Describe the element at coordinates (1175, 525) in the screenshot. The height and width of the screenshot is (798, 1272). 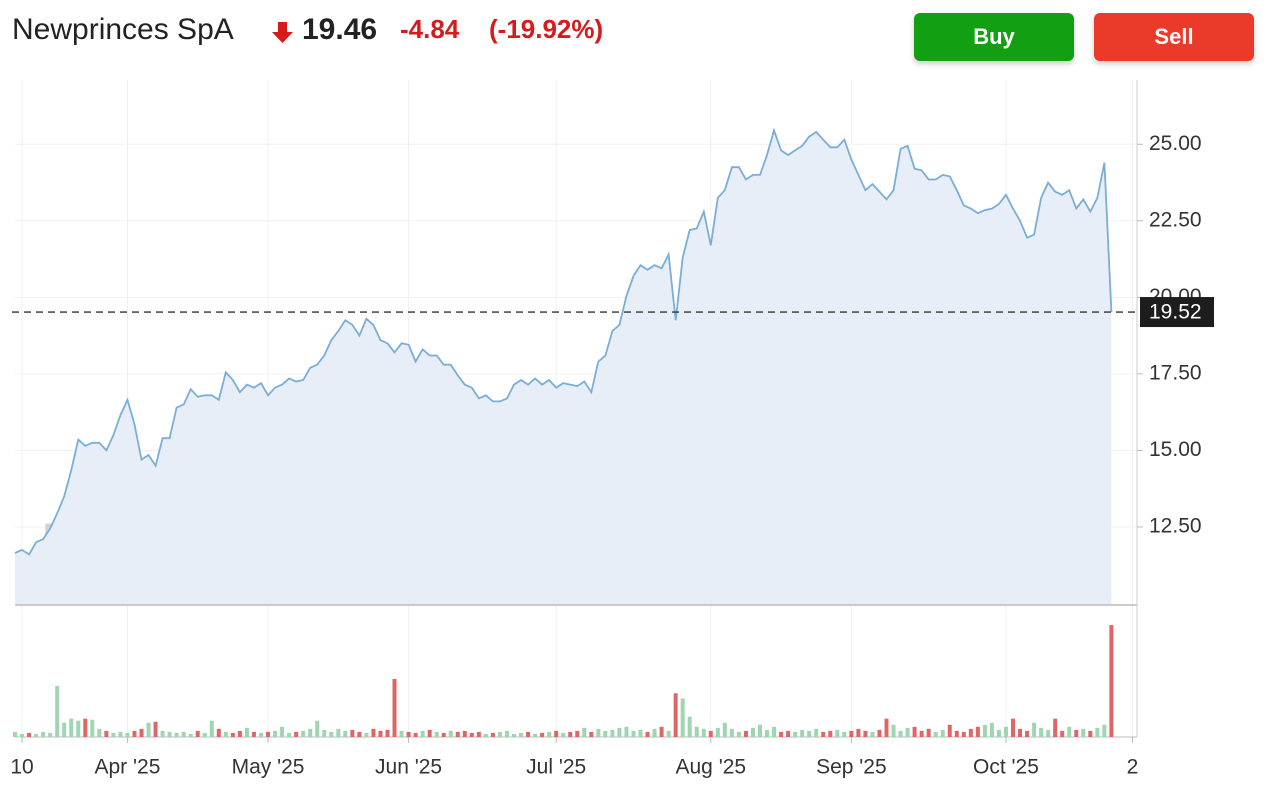
I see `y-tick-label: 12.50` at that location.